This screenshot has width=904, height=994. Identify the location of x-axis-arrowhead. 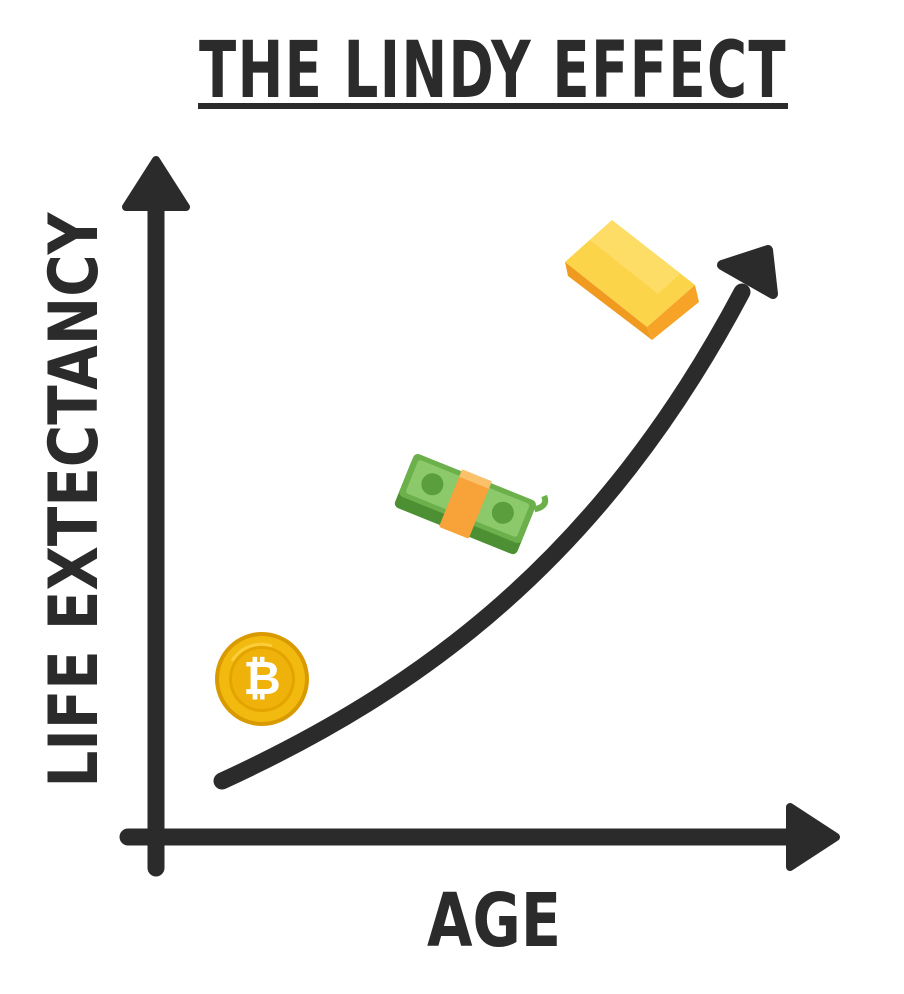
(813, 837).